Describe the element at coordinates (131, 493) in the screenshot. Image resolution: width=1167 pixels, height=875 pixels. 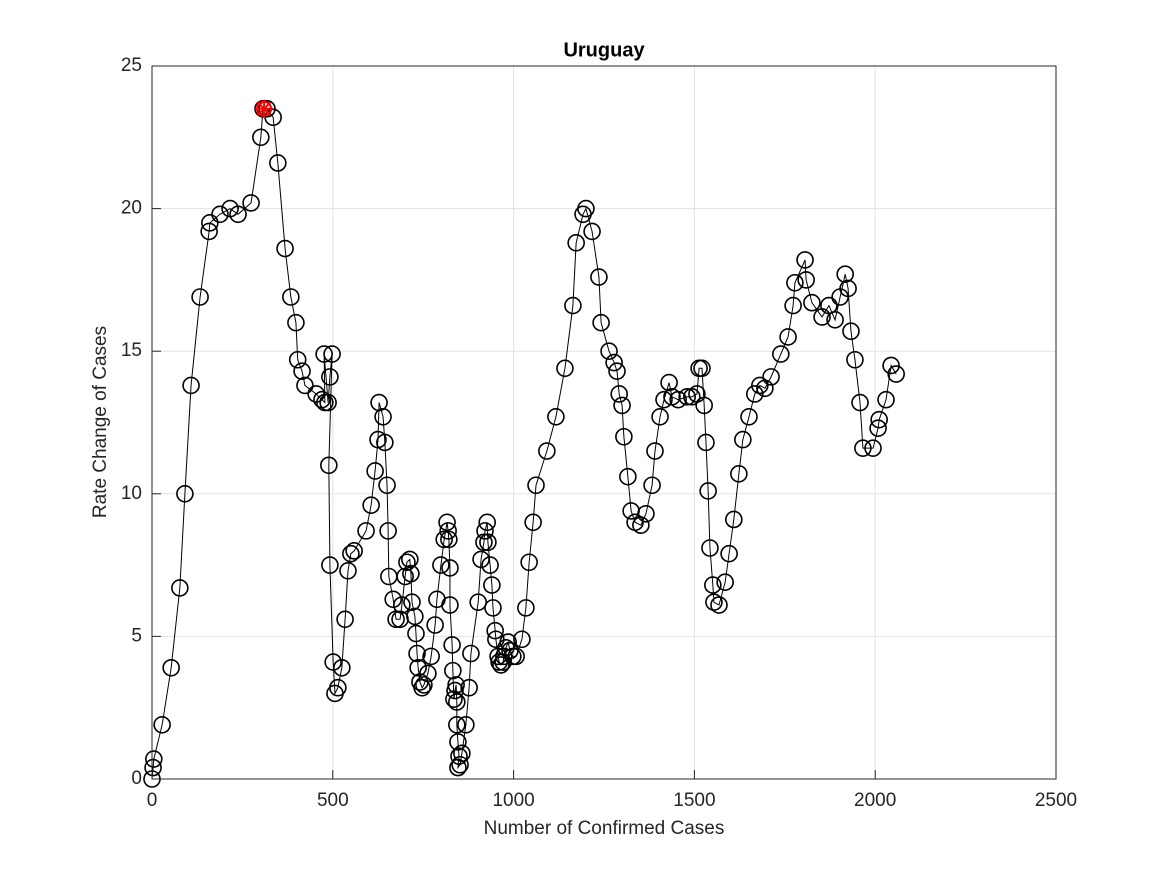
I see `y-tick-label: 10` at that location.